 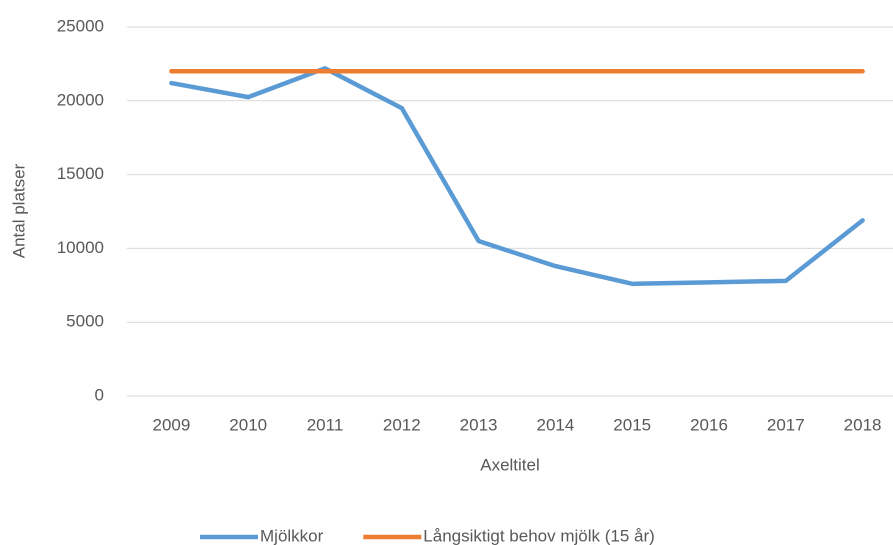 What do you see at coordinates (248, 424) in the screenshot?
I see `x-tick-label: 2010` at bounding box center [248, 424].